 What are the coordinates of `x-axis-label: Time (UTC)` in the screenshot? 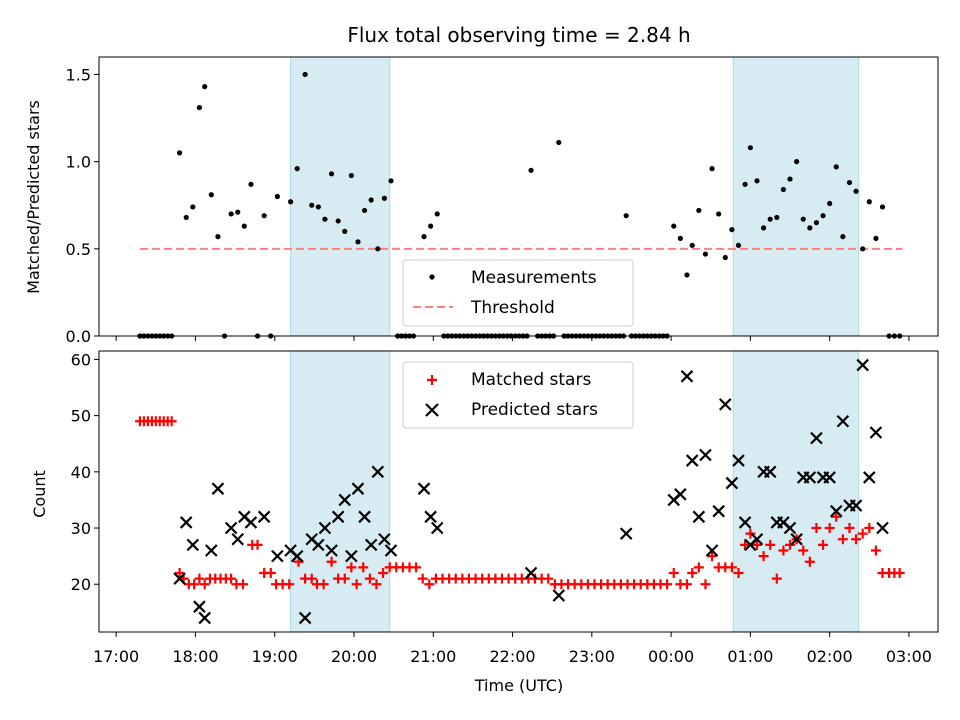 It's located at (518, 685).